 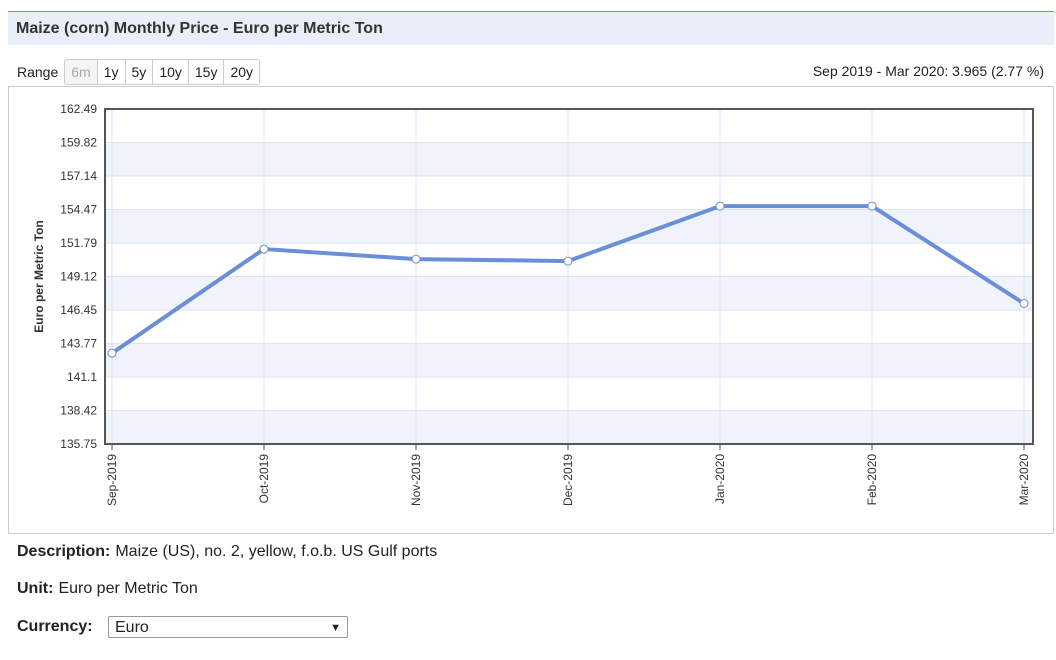 What do you see at coordinates (872, 480) in the screenshot?
I see `x-tick-label: Feb-2020` at bounding box center [872, 480].